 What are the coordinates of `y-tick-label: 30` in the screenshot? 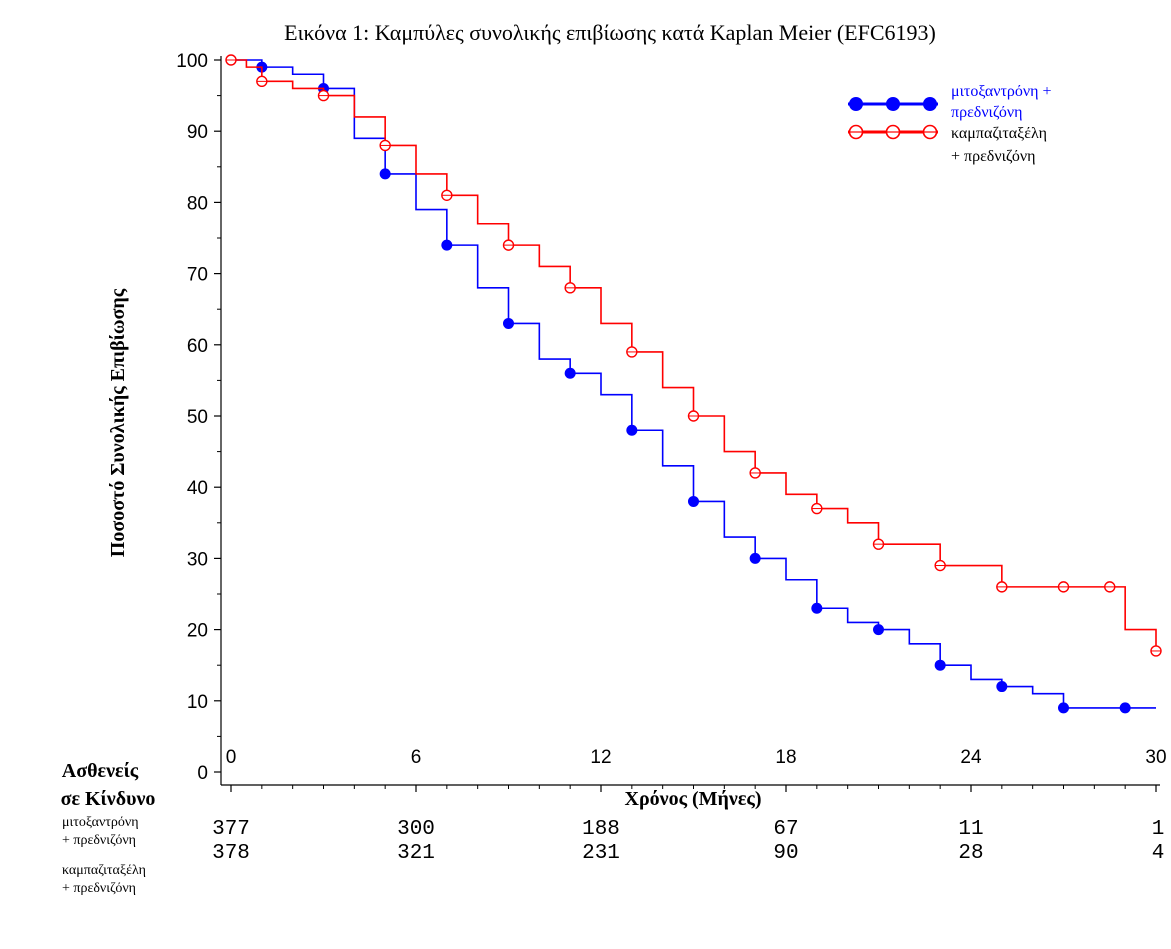 It's located at (197, 559).